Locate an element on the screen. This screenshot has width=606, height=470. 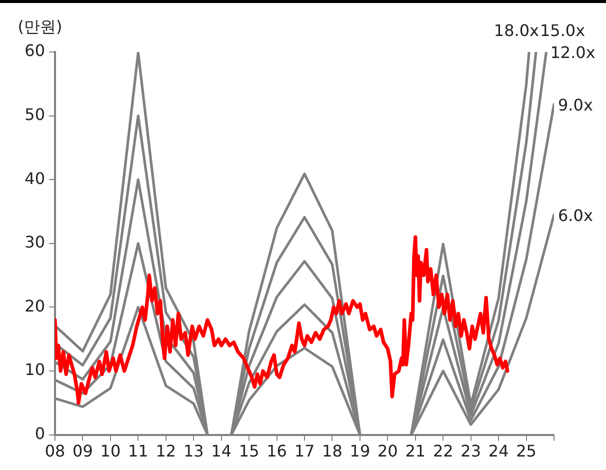
x-tick-label: 24 is located at coordinates (498, 451).